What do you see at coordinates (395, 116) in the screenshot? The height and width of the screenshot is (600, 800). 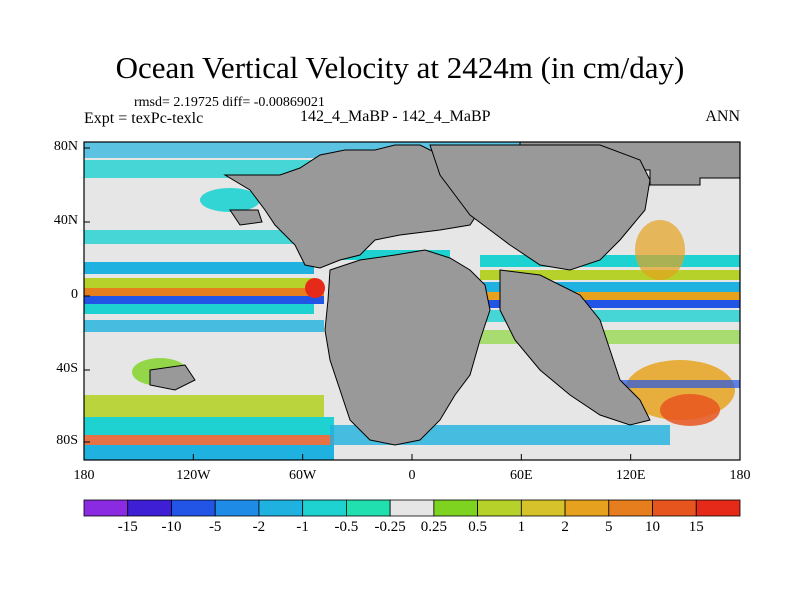 I see `case-label: 142_4_MaBP - 142_4_MaBP` at bounding box center [395, 116].